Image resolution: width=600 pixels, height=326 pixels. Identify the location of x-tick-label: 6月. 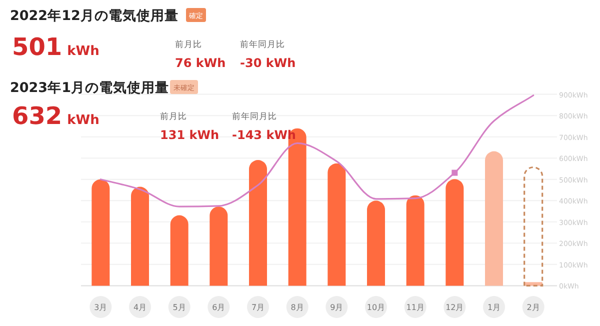
(219, 307).